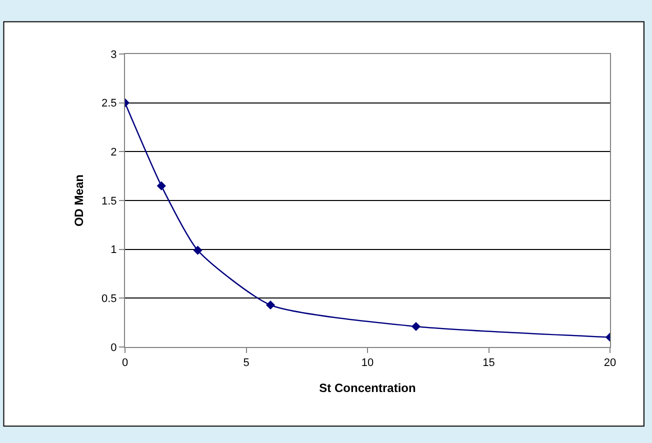 This screenshot has height=443, width=652. What do you see at coordinates (367, 363) in the screenshot?
I see `x-tick-label: 10` at bounding box center [367, 363].